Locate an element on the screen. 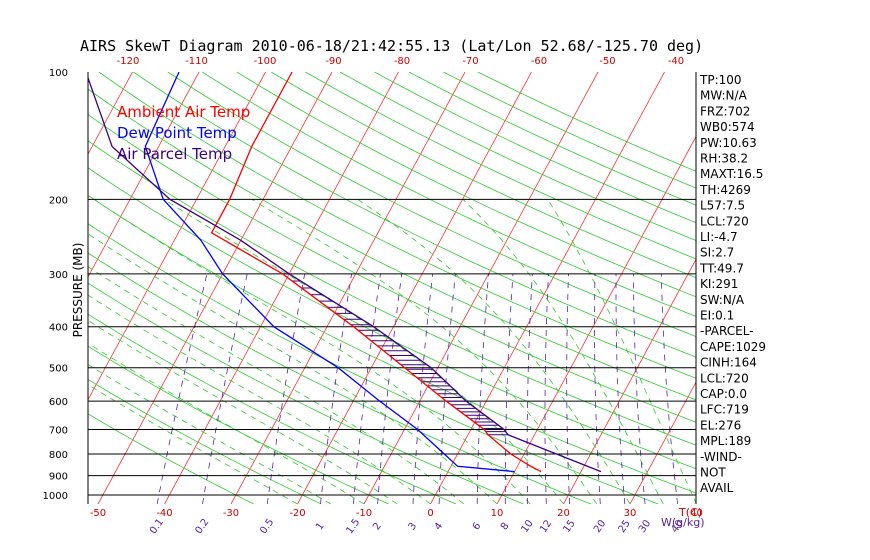 This screenshot has height=560, width=870. mixing-ratio-tick-label: 8 is located at coordinates (505, 527).